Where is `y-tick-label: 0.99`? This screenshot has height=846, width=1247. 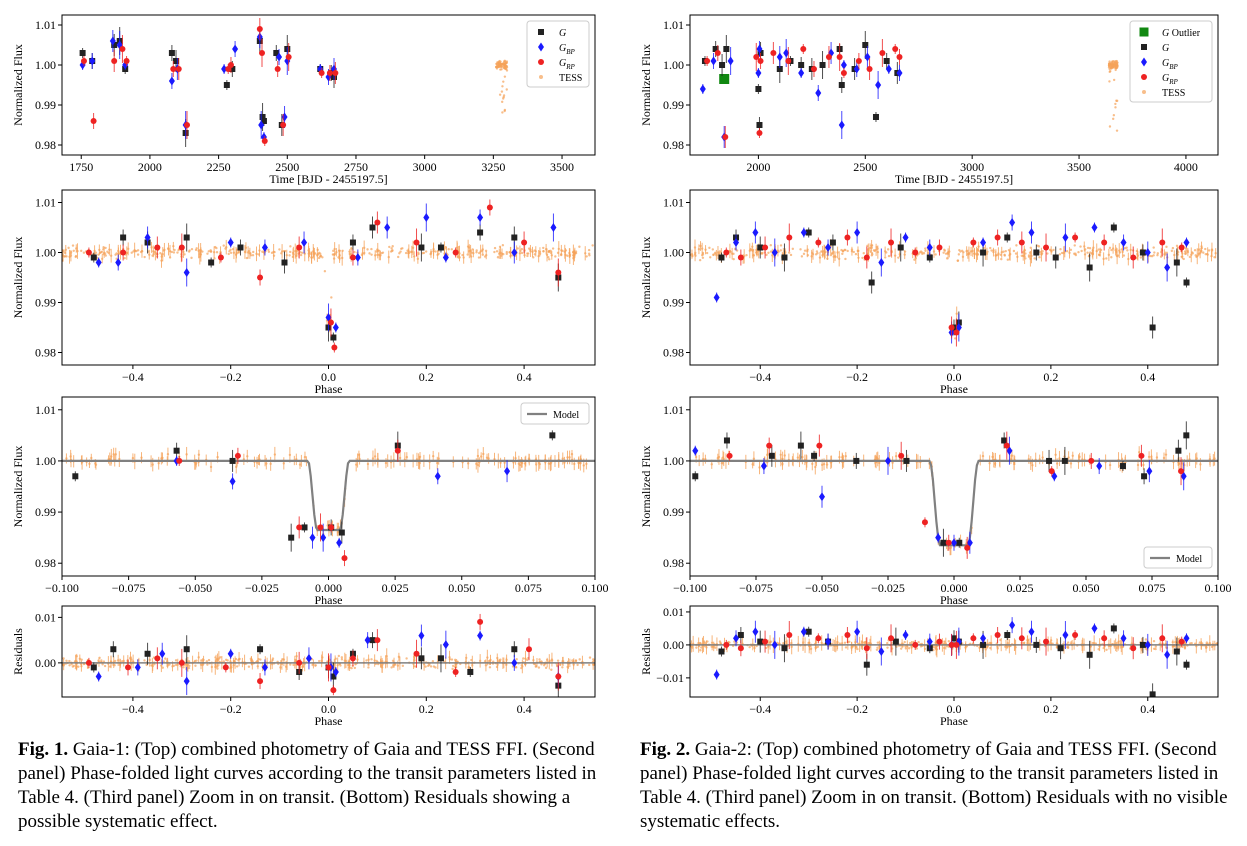
y-tick-label: 0.99 is located at coordinates (45, 303).